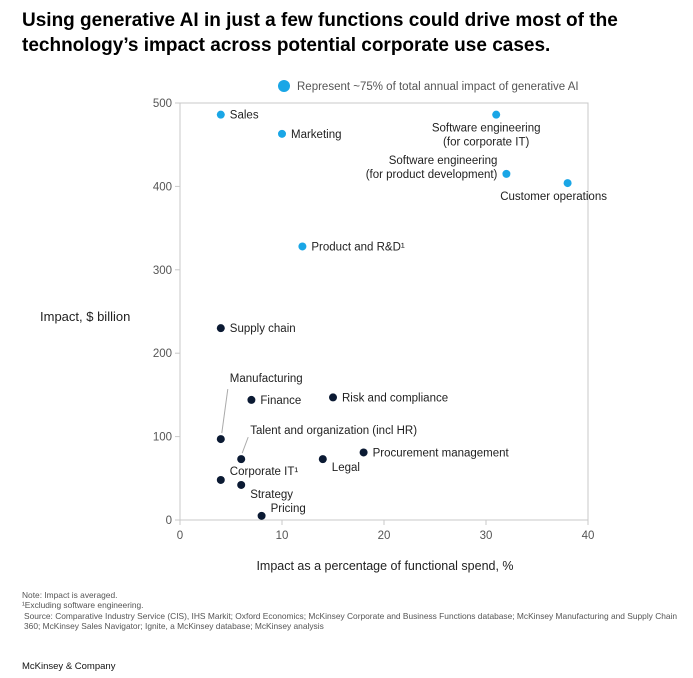  I want to click on y-tick-label: 200, so click(162, 354).